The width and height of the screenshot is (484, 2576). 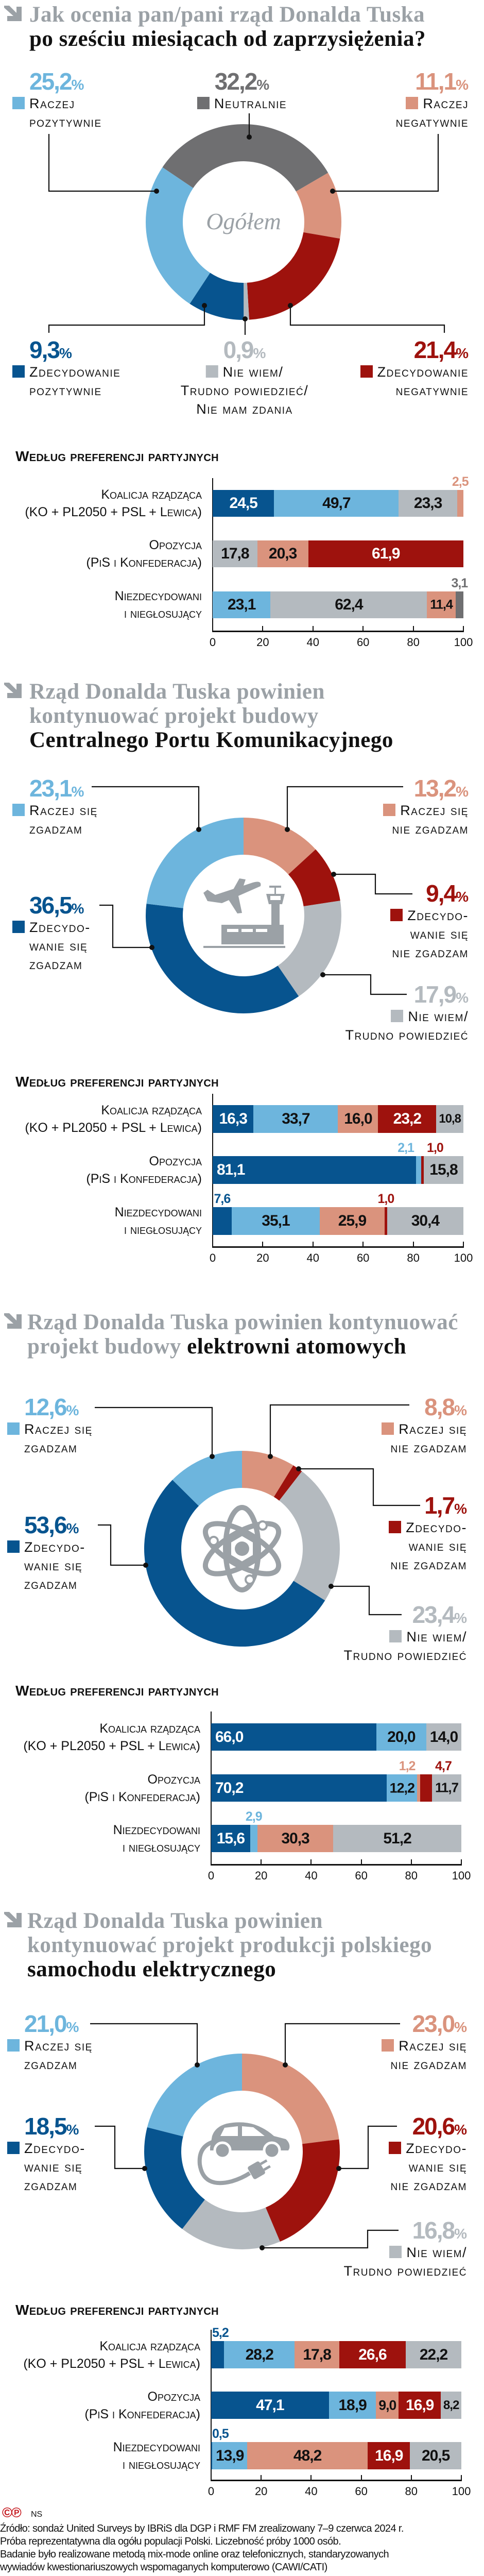 What do you see at coordinates (212, 2455) in the screenshot?
I see `bar-segment` at bounding box center [212, 2455].